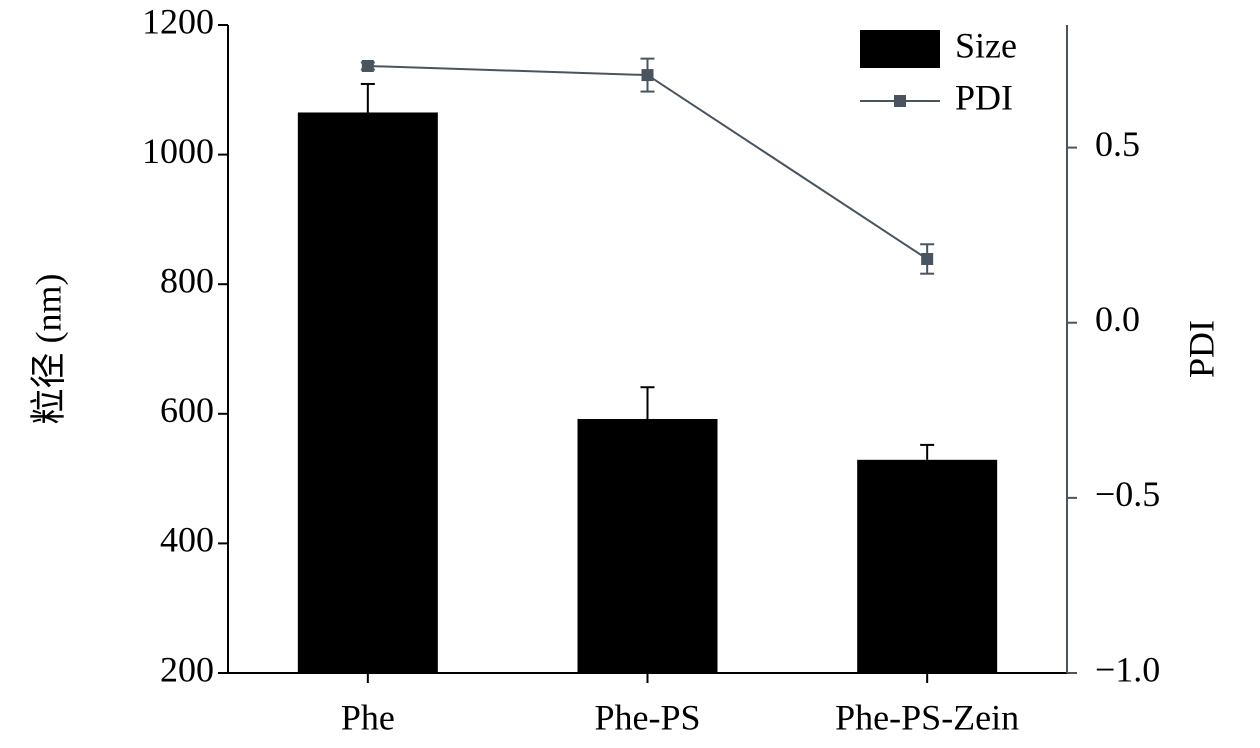  What do you see at coordinates (187, 669) in the screenshot?
I see `y-tick-label: 200` at bounding box center [187, 669].